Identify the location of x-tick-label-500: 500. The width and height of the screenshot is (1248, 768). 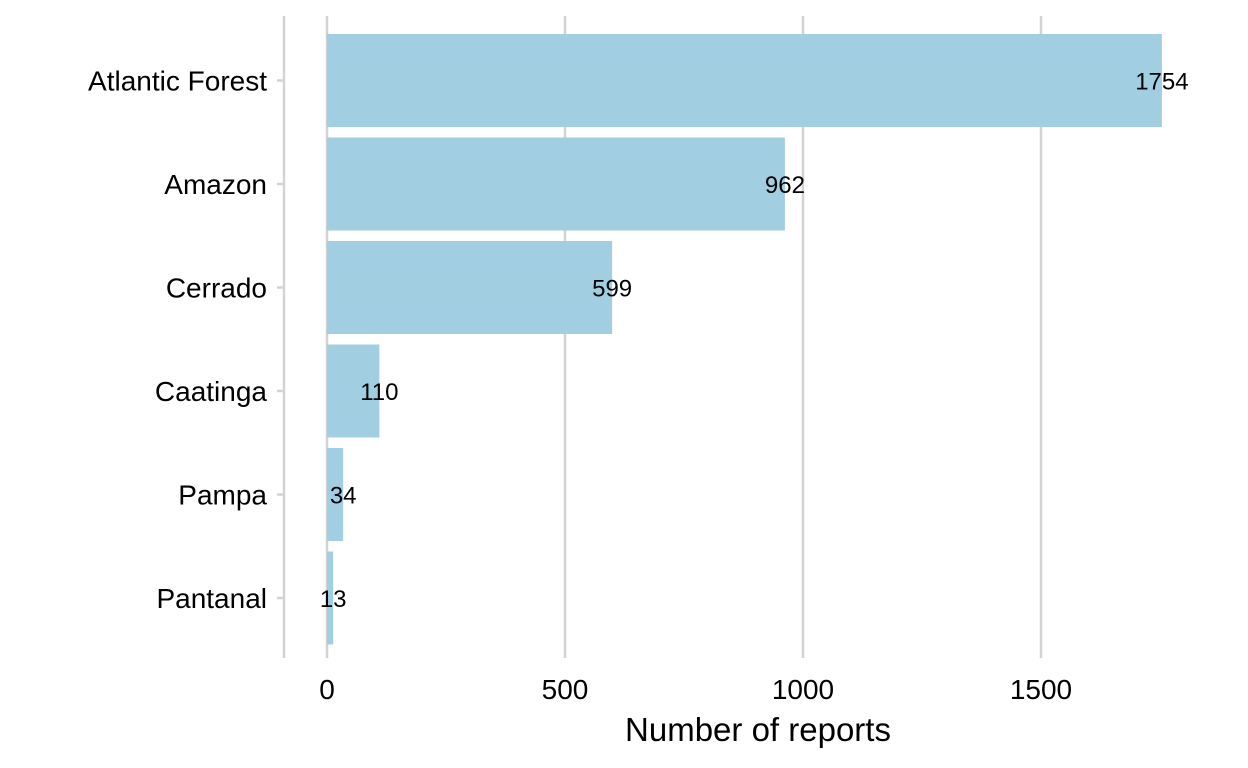
(565, 689).